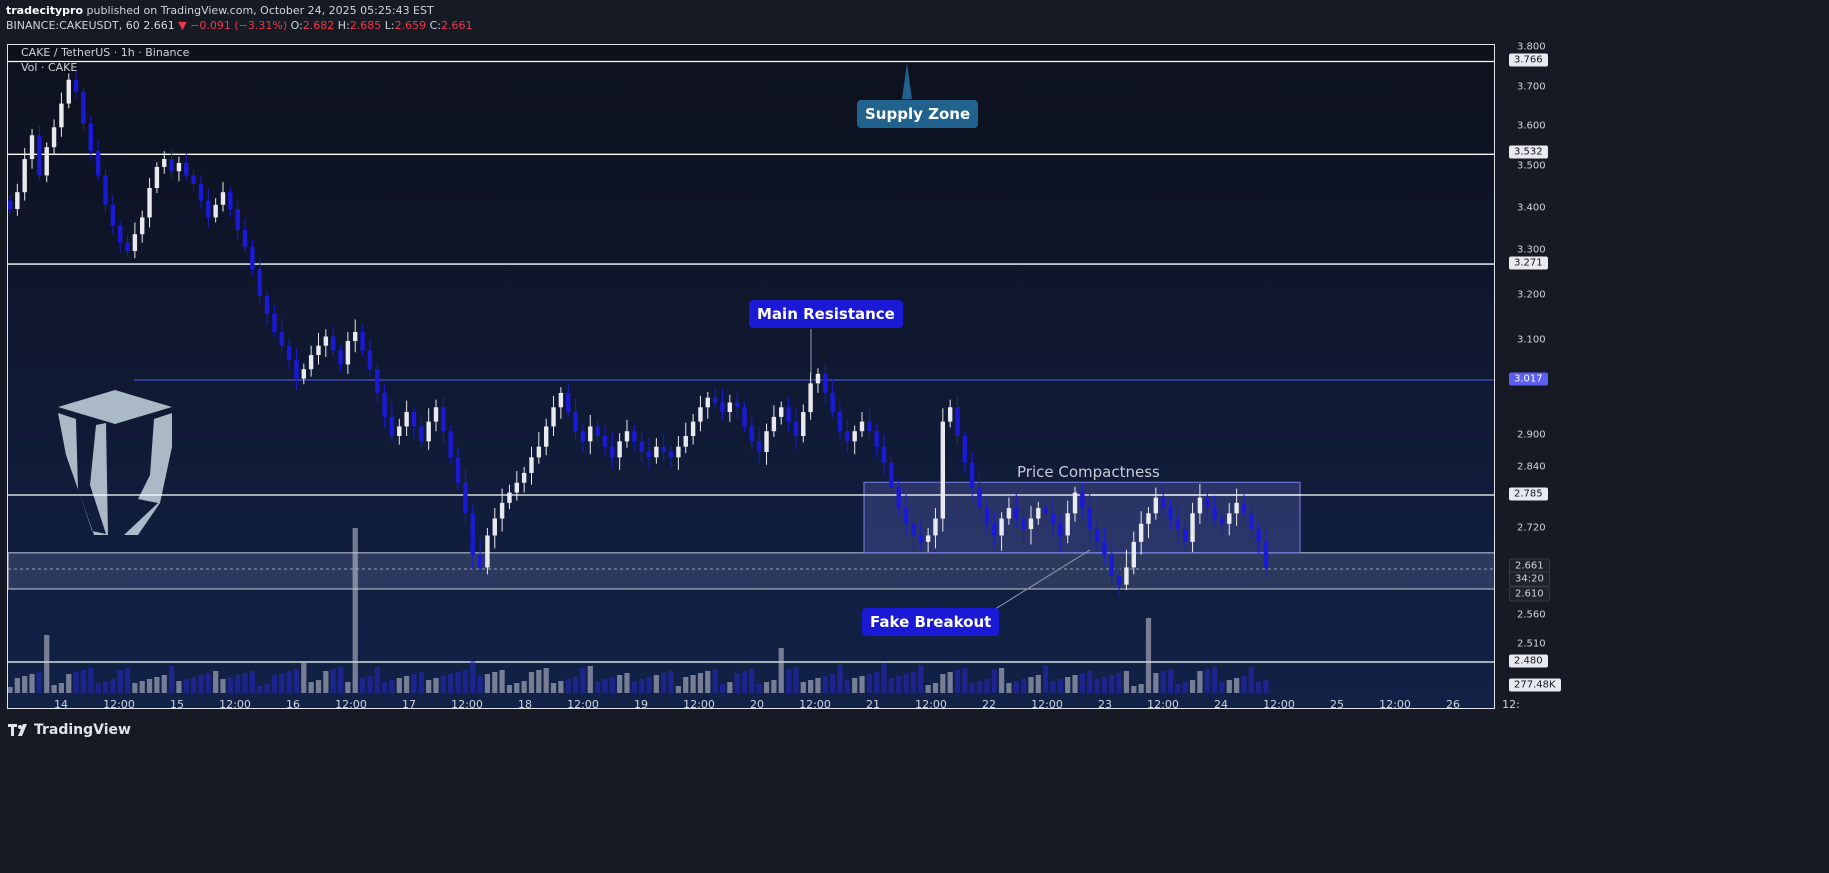  What do you see at coordinates (1088, 472) in the screenshot?
I see `price-compactness-label: Price Compactness` at bounding box center [1088, 472].